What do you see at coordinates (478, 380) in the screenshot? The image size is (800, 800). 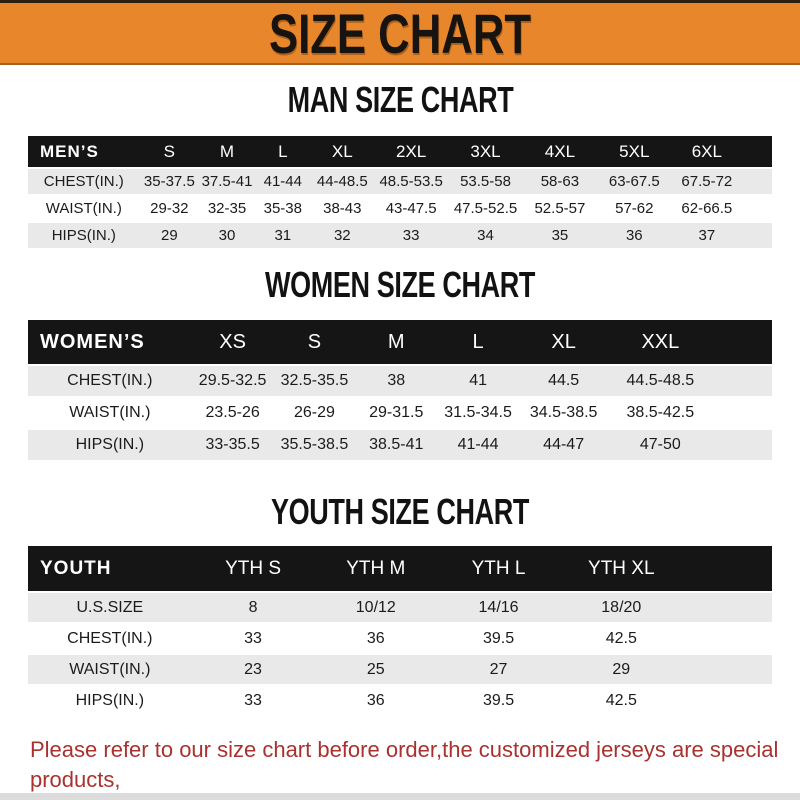 I see `size-value: 41` at bounding box center [478, 380].